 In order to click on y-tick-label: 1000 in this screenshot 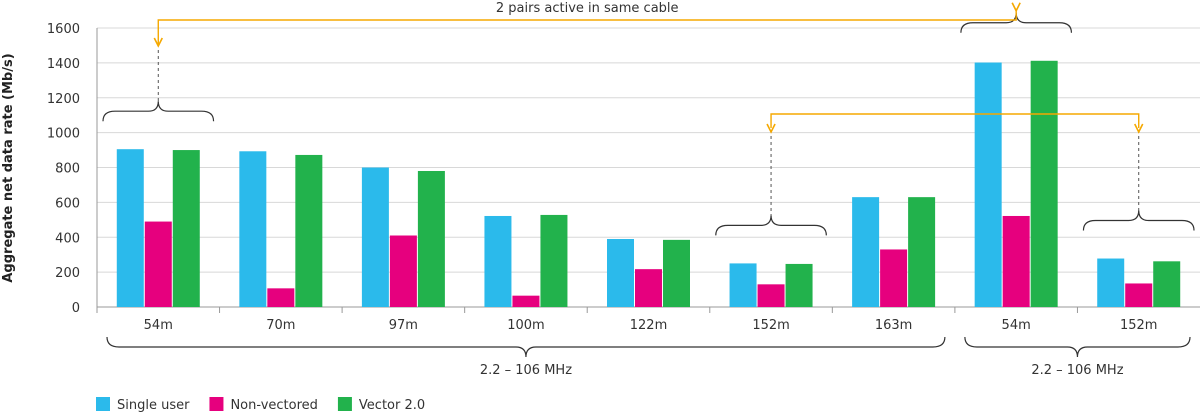, I will do `click(63, 134)`.